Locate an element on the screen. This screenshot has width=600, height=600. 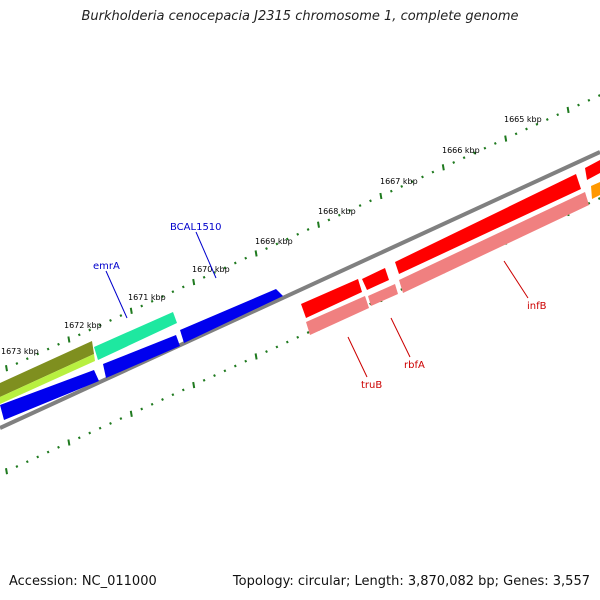
gene-label-rbfA: rbfA is located at coordinates (414, 365).